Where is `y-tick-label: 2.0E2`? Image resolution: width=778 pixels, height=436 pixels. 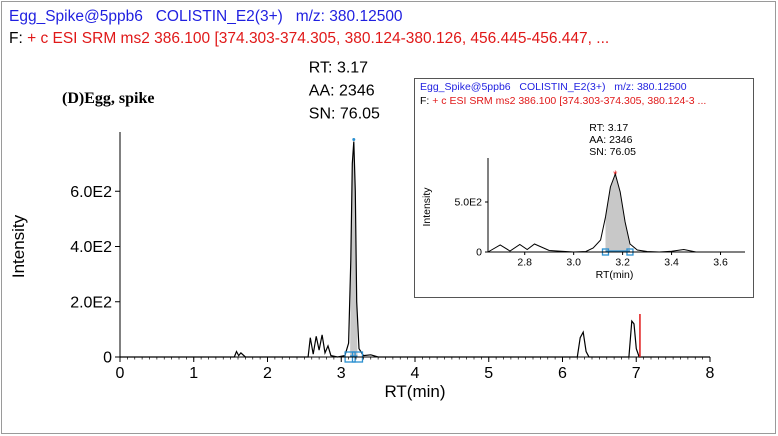 y-tick-label: 2.0E2 is located at coordinates (91, 302).